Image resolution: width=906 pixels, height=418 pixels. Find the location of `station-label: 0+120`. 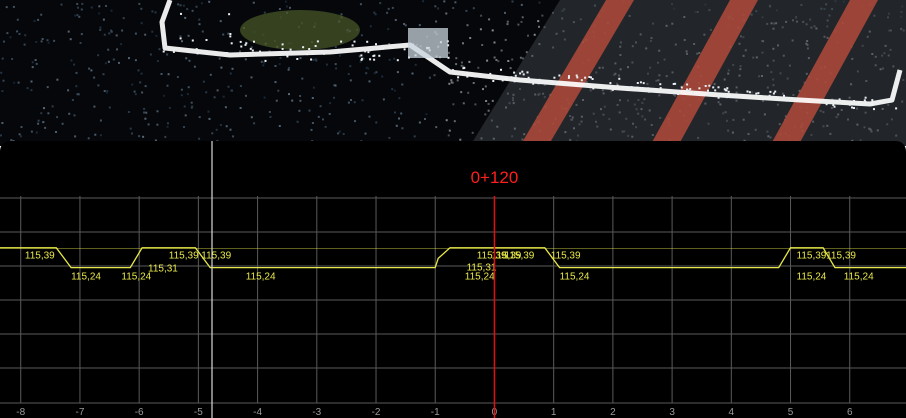

station-label: 0+120 is located at coordinates (495, 177).